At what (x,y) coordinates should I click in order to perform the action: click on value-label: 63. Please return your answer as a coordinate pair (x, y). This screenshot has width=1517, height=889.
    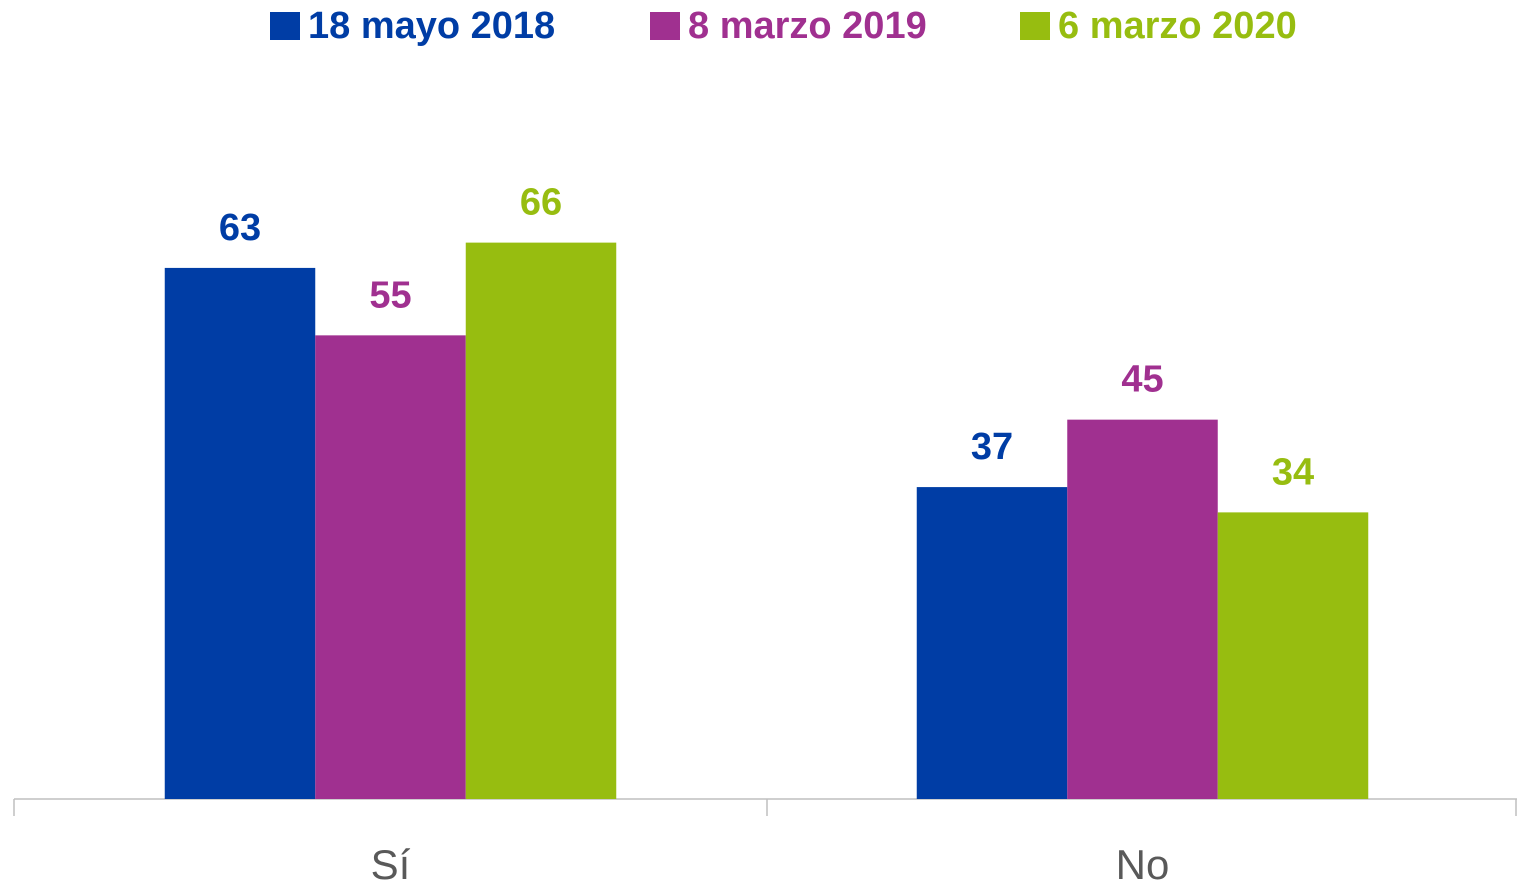
    Looking at the image, I should click on (240, 228).